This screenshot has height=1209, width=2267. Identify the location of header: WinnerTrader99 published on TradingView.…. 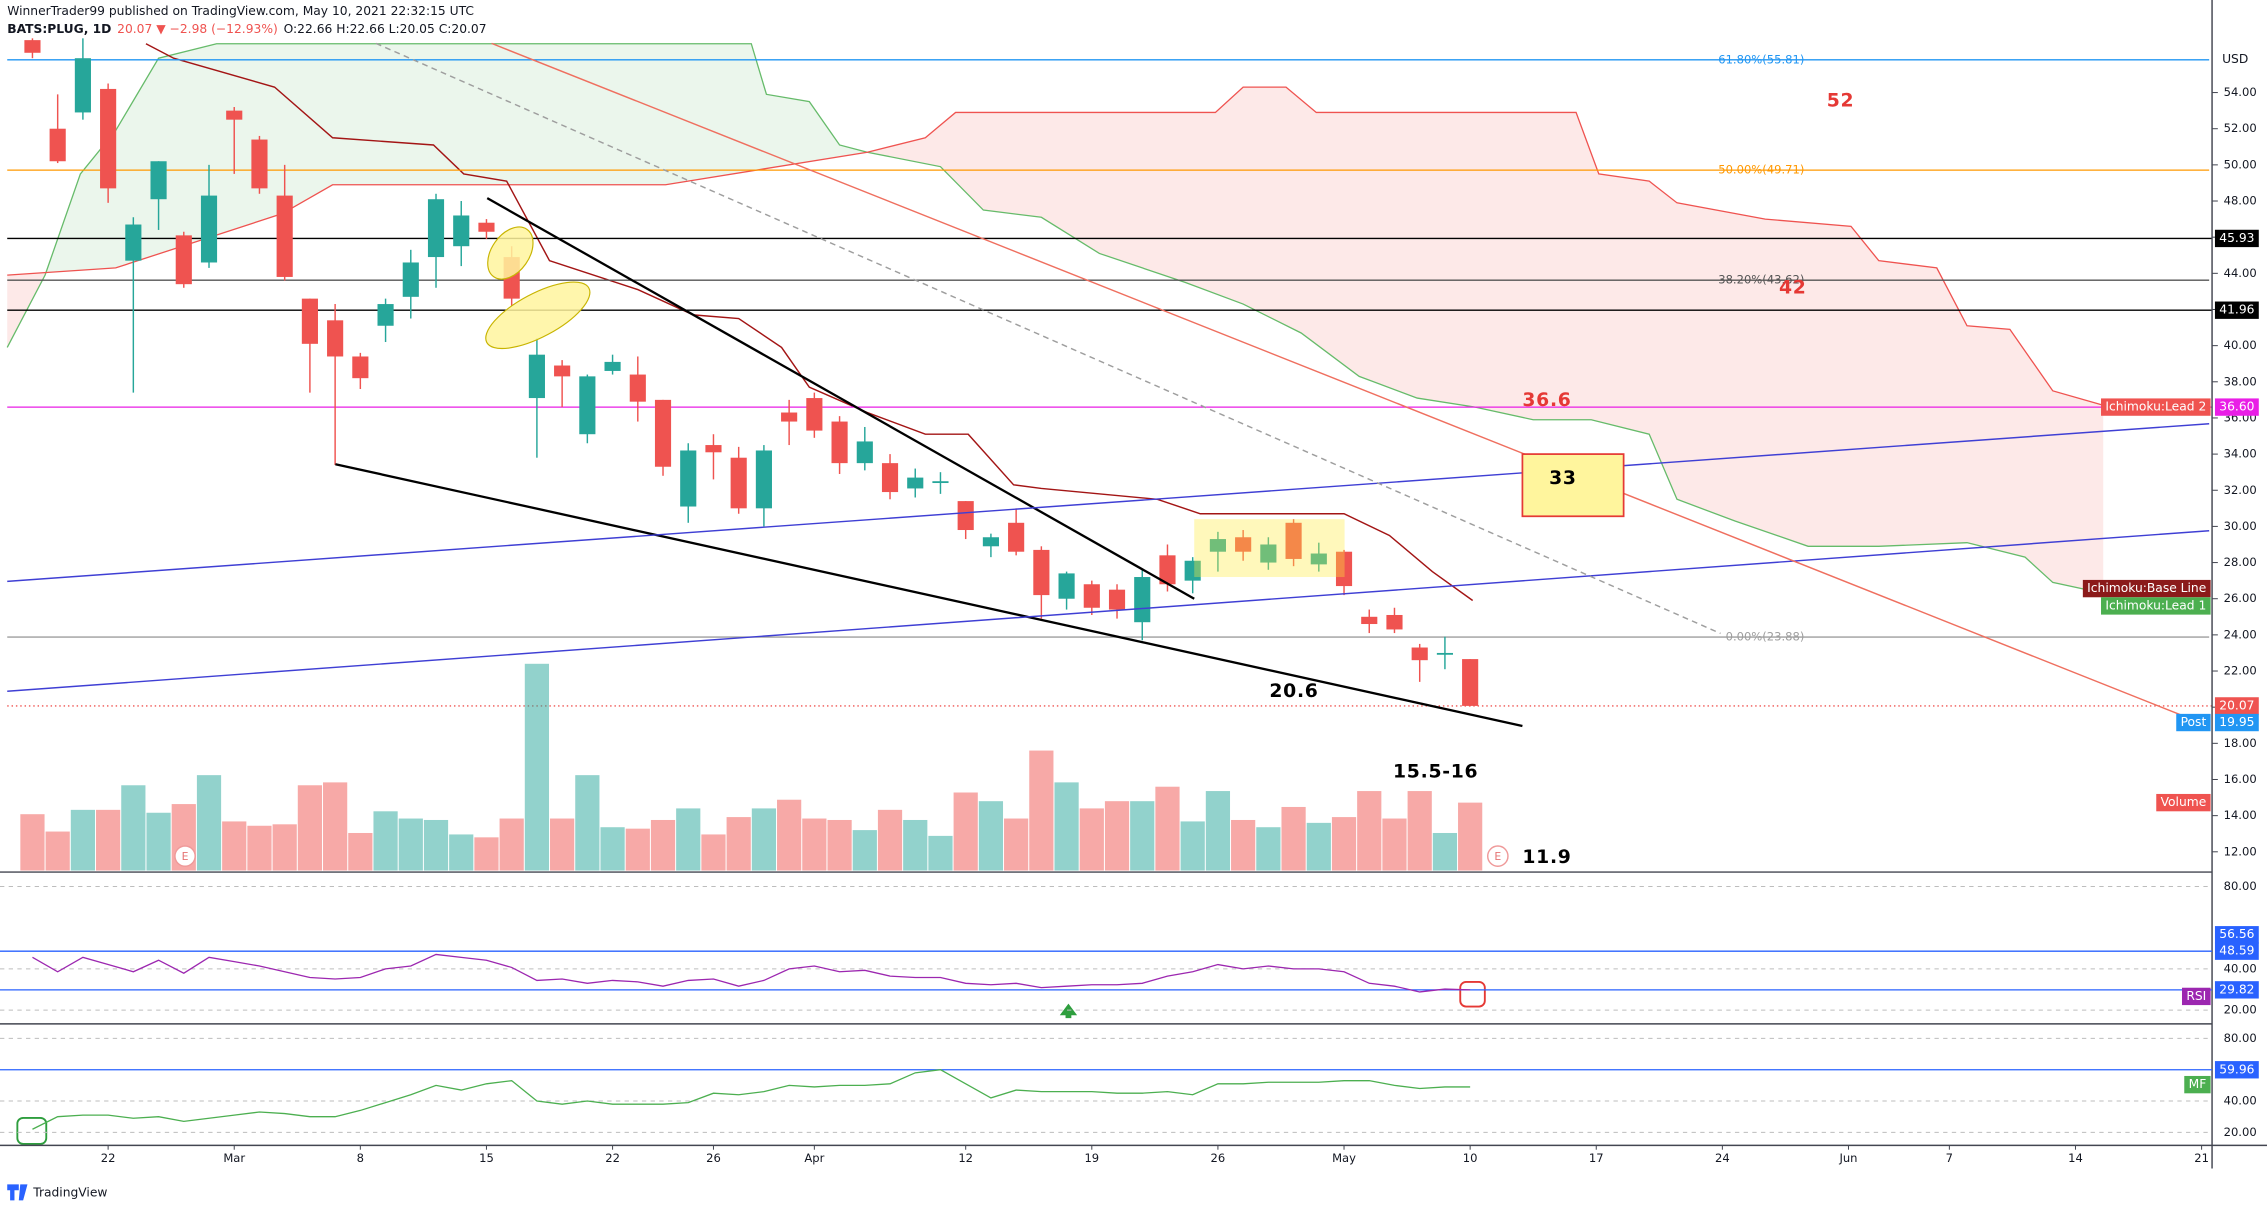
(1127, 35).